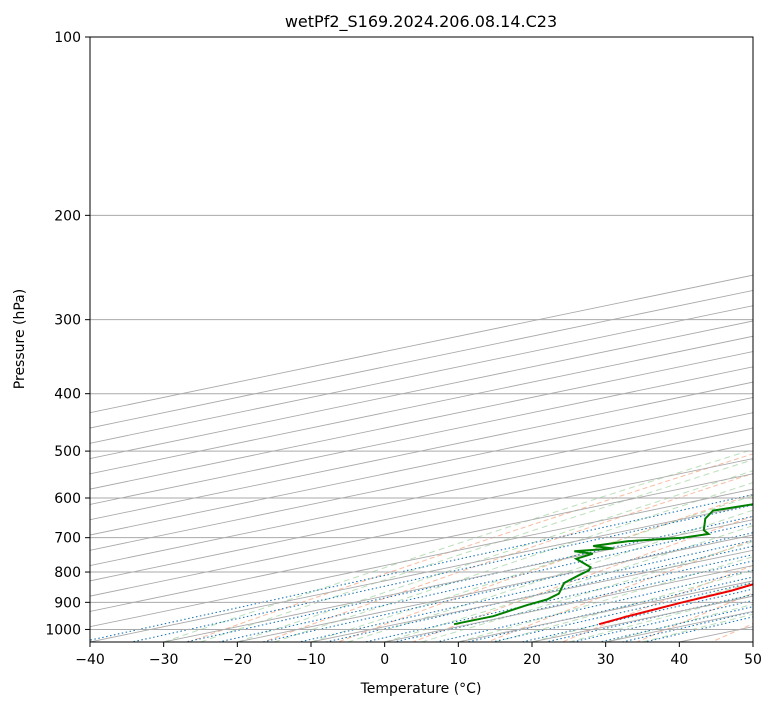 Image resolution: width=775 pixels, height=708 pixels. Describe the element at coordinates (164, 660) in the screenshot. I see `x-tick-label: −30` at that location.